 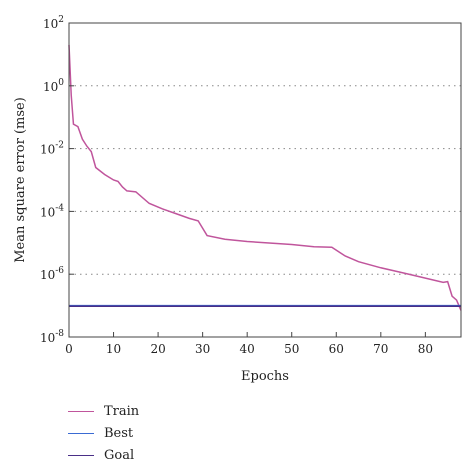 I want to click on legend: Train Best Goal, so click(x=168, y=433).